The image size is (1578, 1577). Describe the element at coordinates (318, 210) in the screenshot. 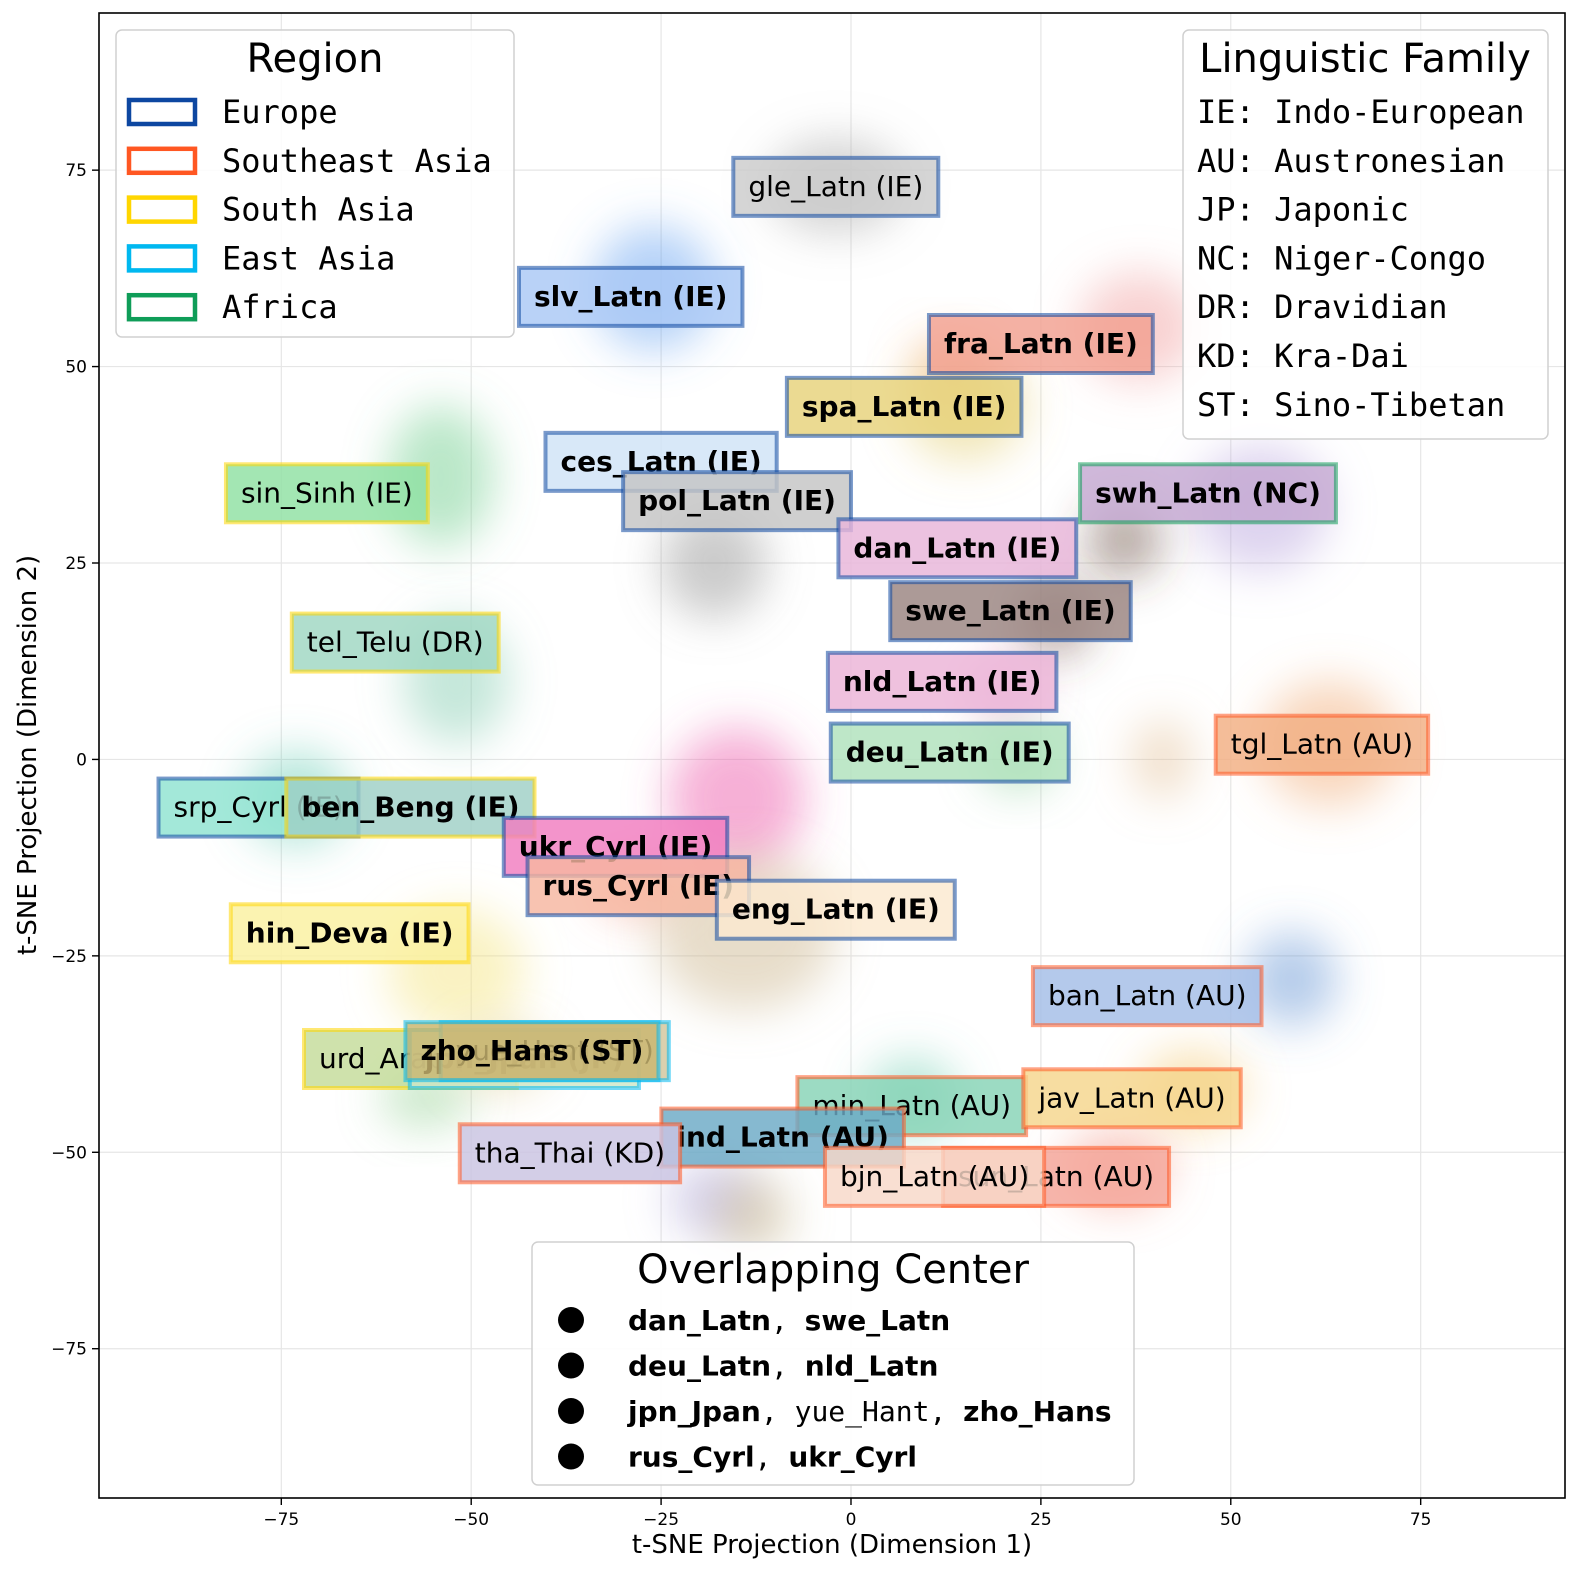

I see `region-legend-label: South Asia` at that location.